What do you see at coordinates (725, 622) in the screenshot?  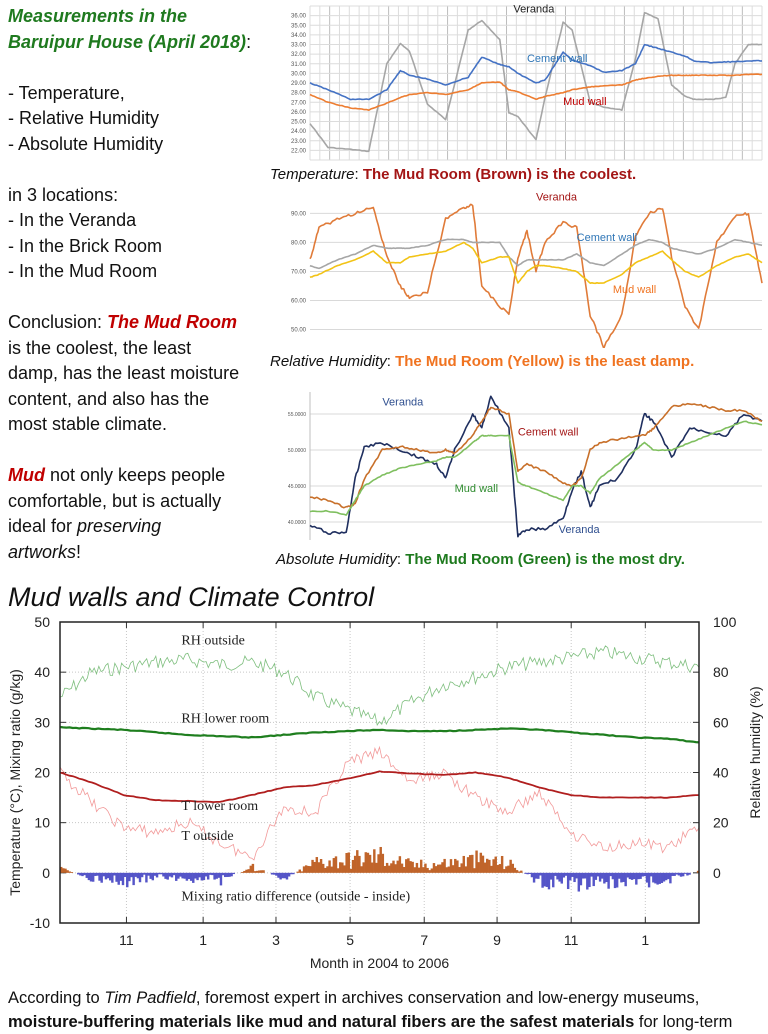 I see `y-right-tick-label: 100` at bounding box center [725, 622].